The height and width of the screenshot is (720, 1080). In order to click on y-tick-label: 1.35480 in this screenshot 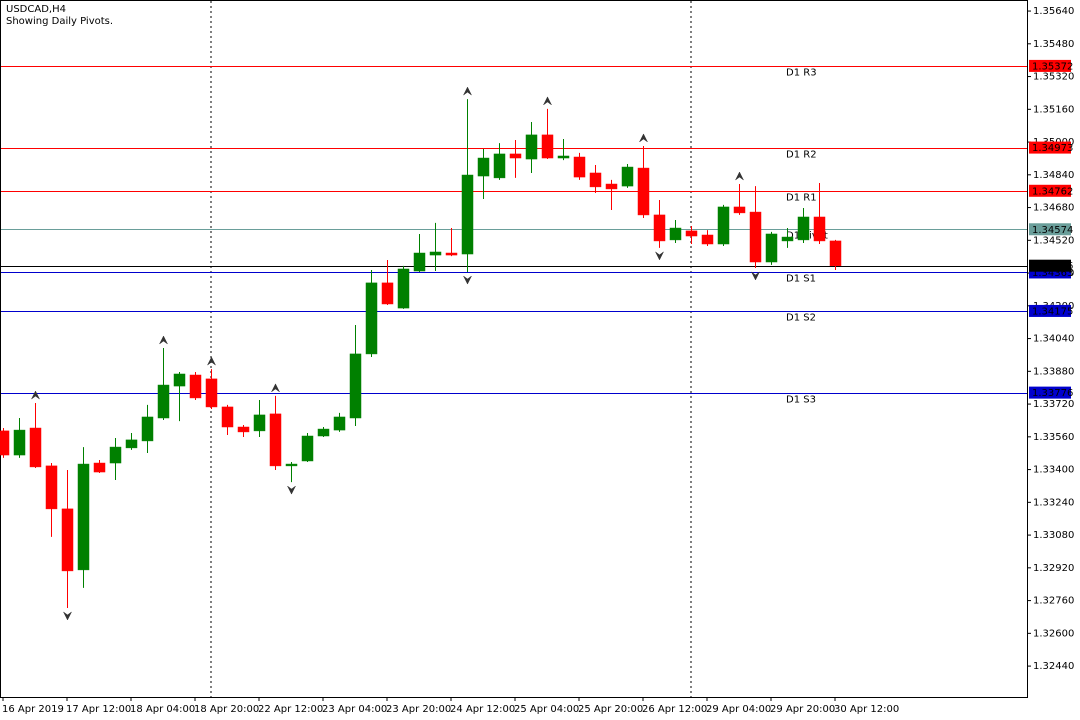, I will do `click(1053, 44)`.